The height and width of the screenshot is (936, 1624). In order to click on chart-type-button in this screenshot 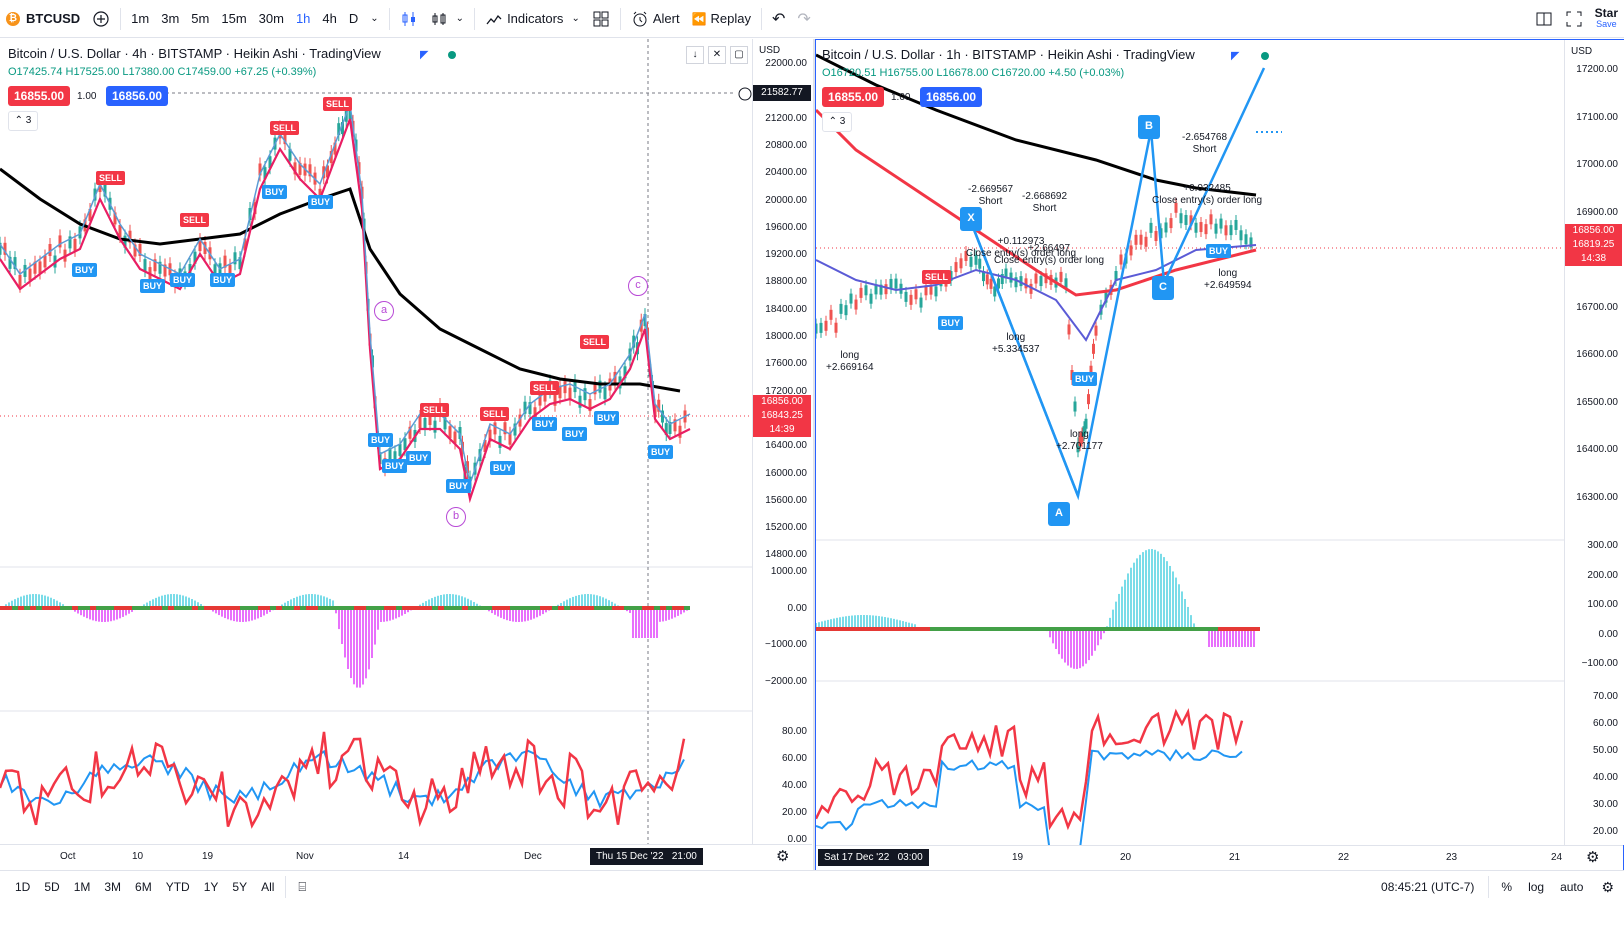, I will do `click(409, 18)`.